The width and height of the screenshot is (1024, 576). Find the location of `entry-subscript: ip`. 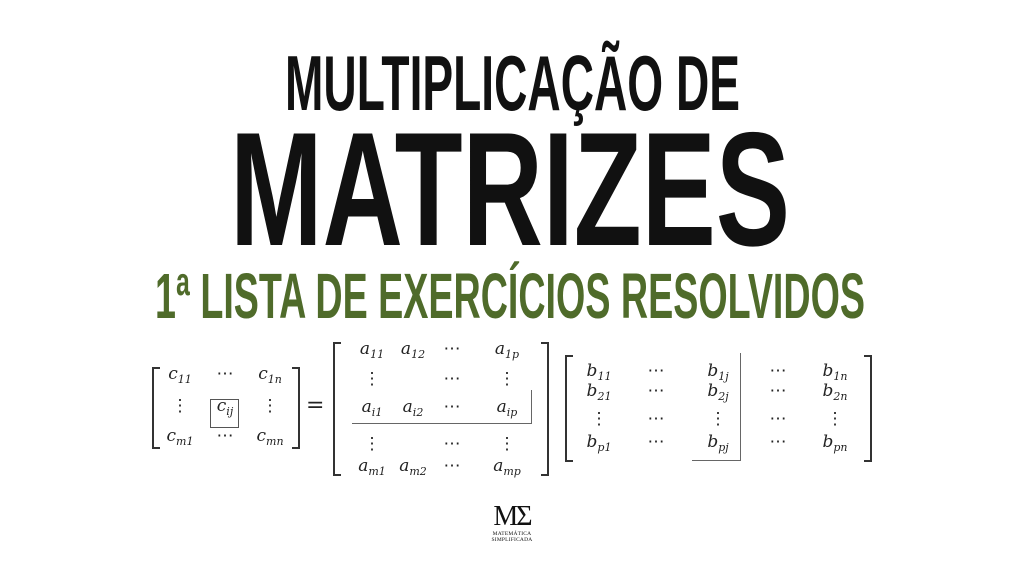

entry-subscript: ip is located at coordinates (512, 412).